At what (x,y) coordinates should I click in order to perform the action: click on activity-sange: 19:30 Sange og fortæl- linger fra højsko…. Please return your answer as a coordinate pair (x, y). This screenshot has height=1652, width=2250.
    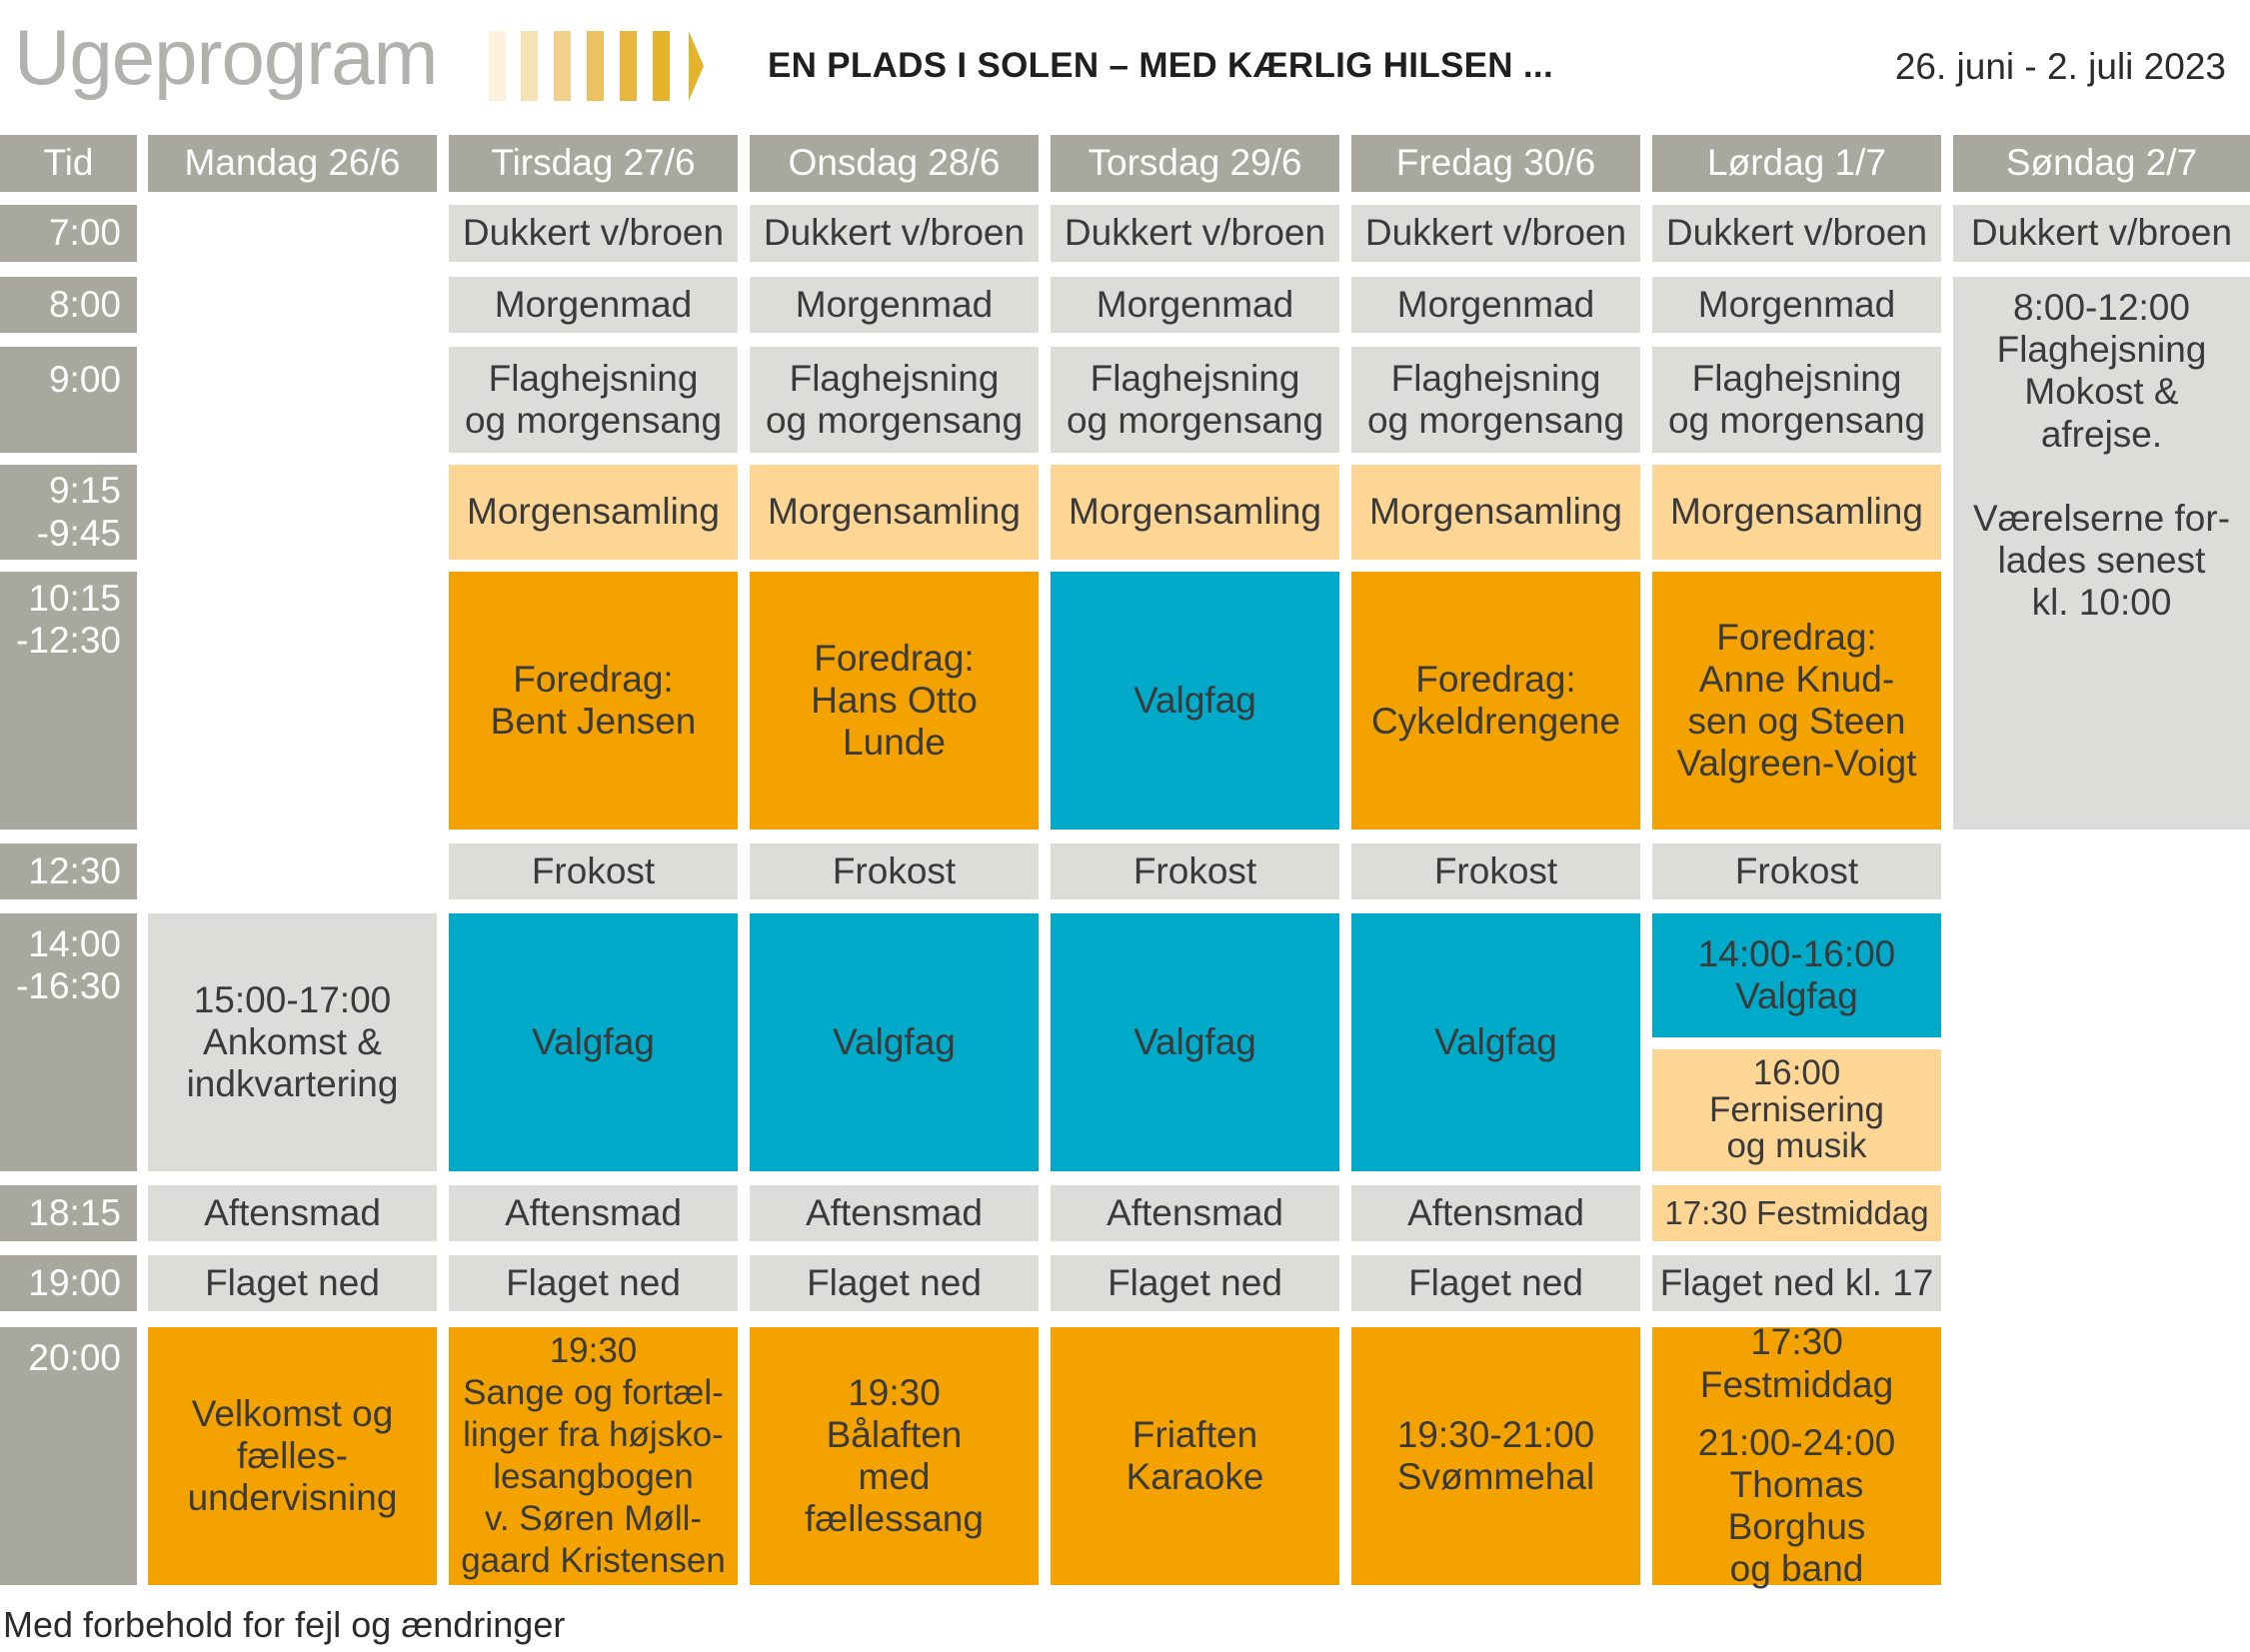
    Looking at the image, I should click on (593, 1456).